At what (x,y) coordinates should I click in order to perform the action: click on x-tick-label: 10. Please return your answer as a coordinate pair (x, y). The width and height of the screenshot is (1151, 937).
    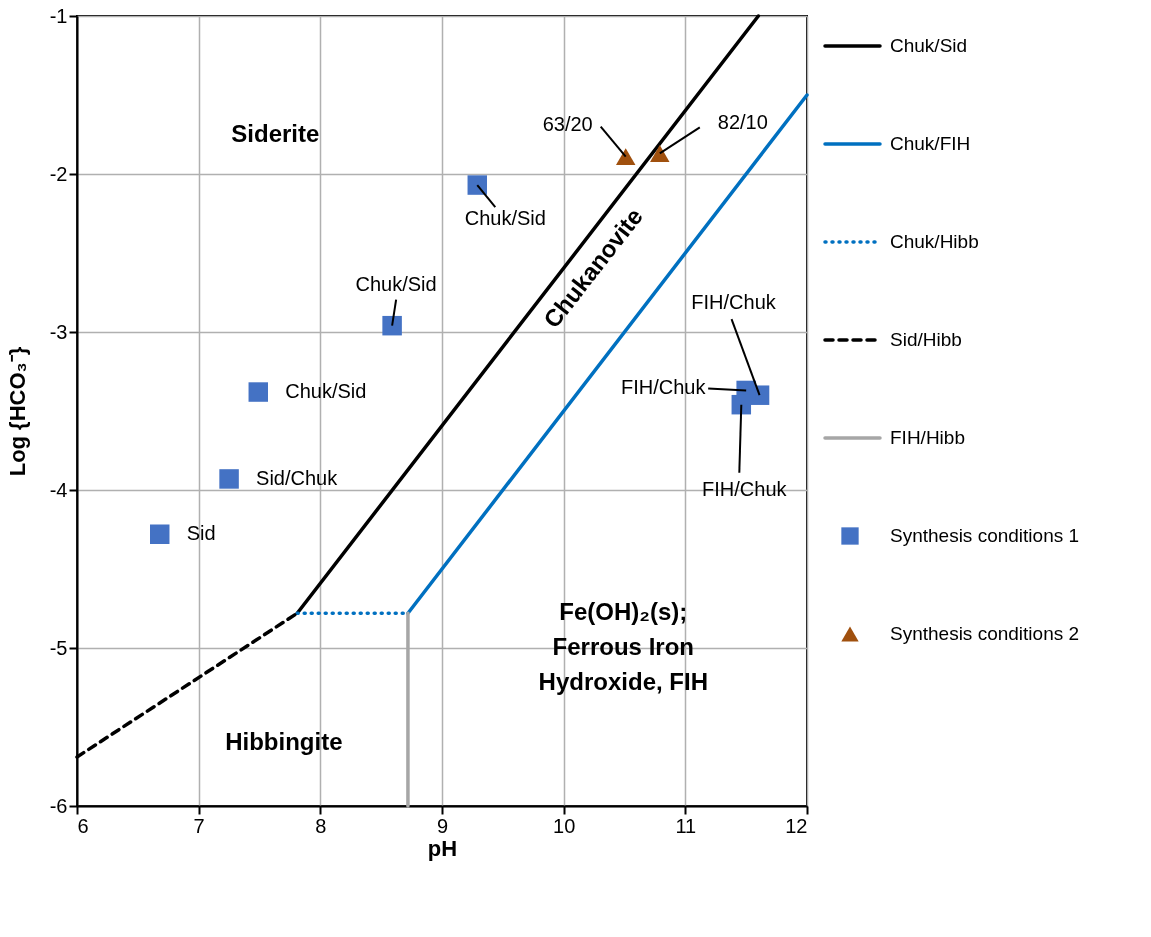
    Looking at the image, I should click on (564, 825).